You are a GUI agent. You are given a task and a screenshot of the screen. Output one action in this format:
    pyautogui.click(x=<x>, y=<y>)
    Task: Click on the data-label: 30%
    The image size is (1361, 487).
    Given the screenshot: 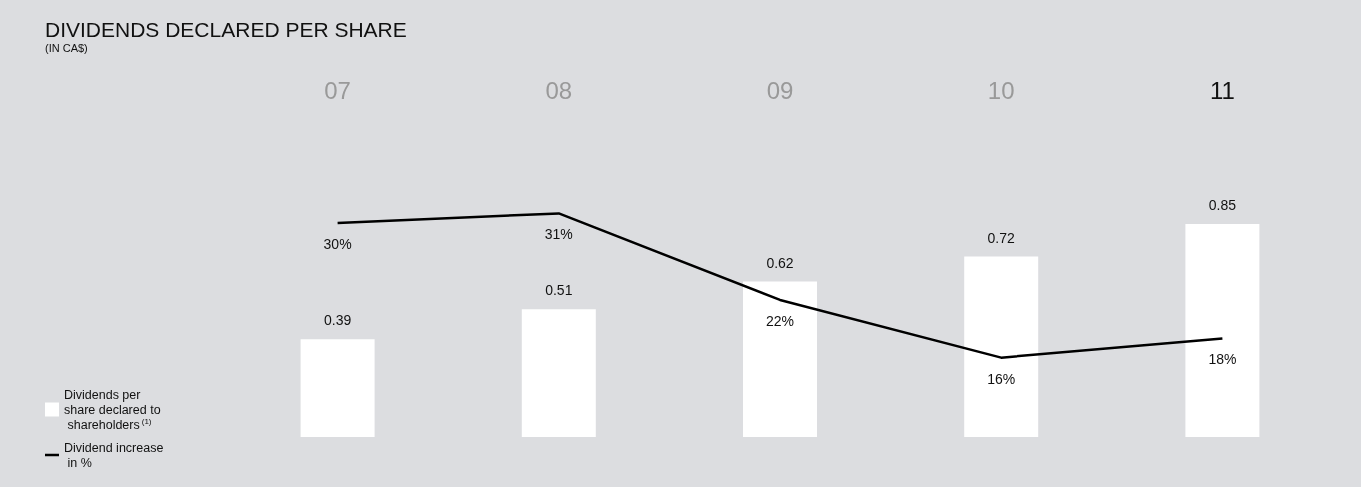 What is the action you would take?
    pyautogui.click(x=337, y=244)
    